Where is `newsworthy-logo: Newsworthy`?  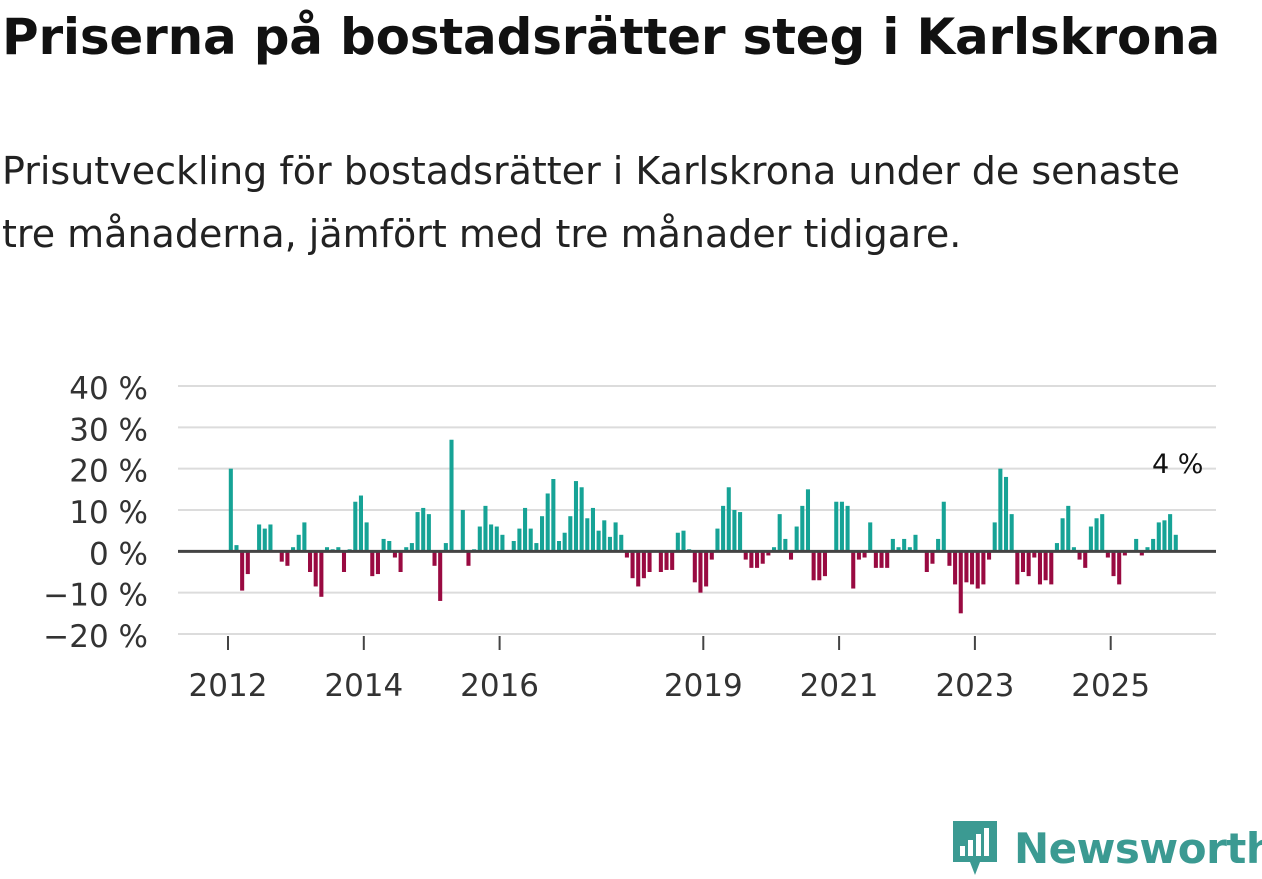
newsworthy-logo: Newsworthy is located at coordinates (1106, 848).